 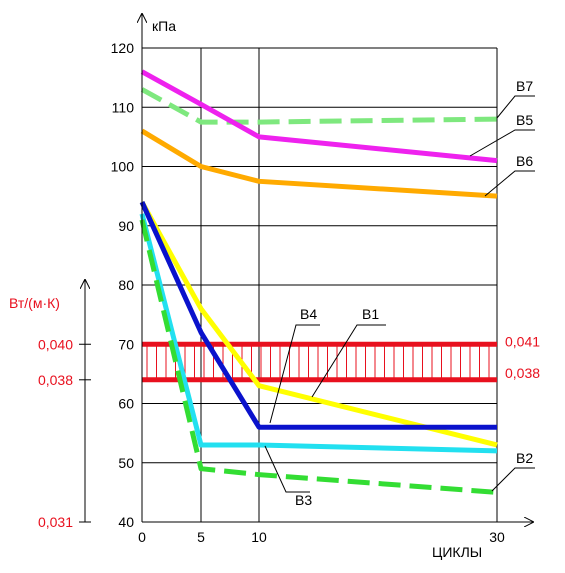 What do you see at coordinates (515, 107) in the screenshot?
I see `leader-line-В7` at bounding box center [515, 107].